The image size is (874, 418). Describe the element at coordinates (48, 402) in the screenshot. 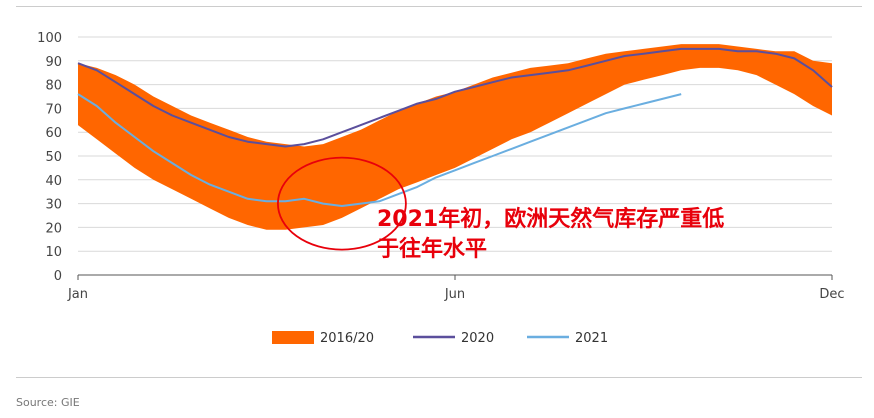

I see `source-label: Source: GIE` at that location.